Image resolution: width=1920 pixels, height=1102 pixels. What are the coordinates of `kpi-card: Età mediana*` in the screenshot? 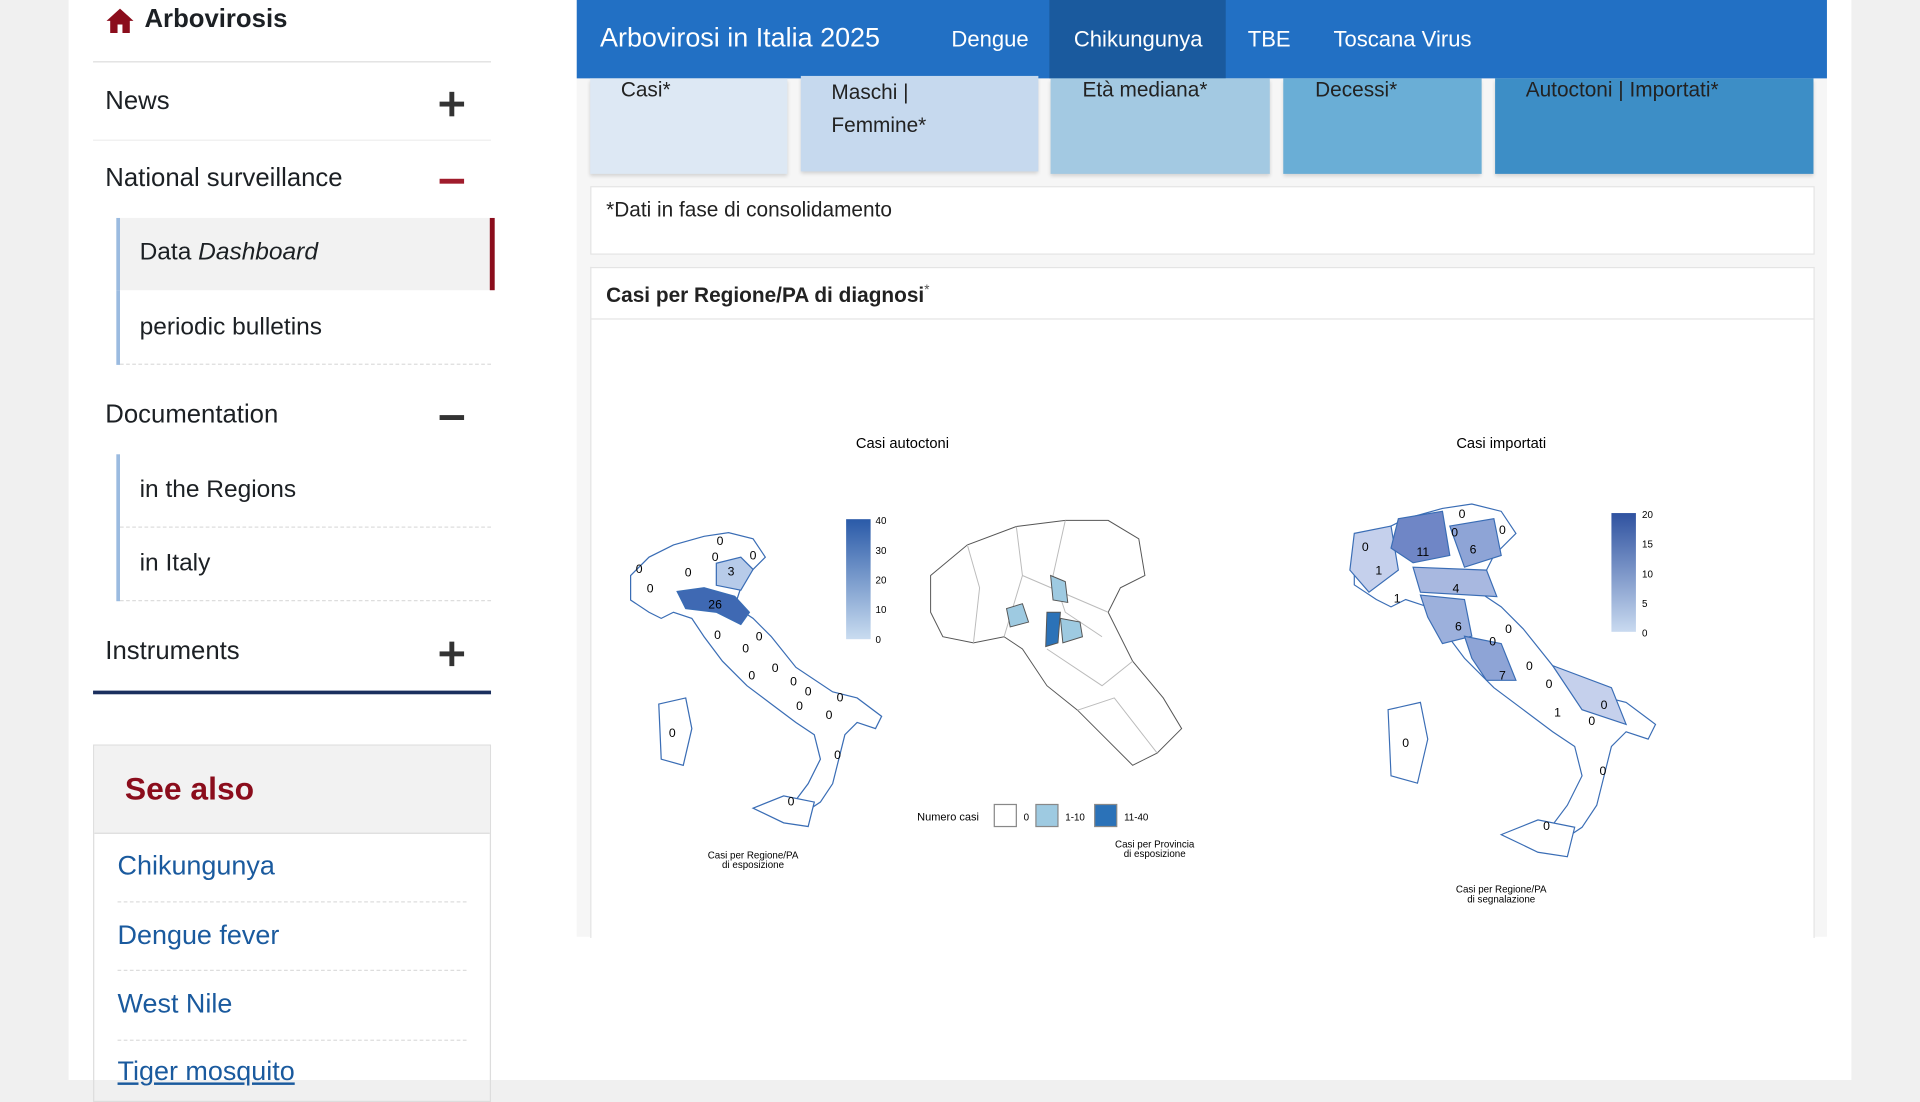 It's located at (1160, 126).